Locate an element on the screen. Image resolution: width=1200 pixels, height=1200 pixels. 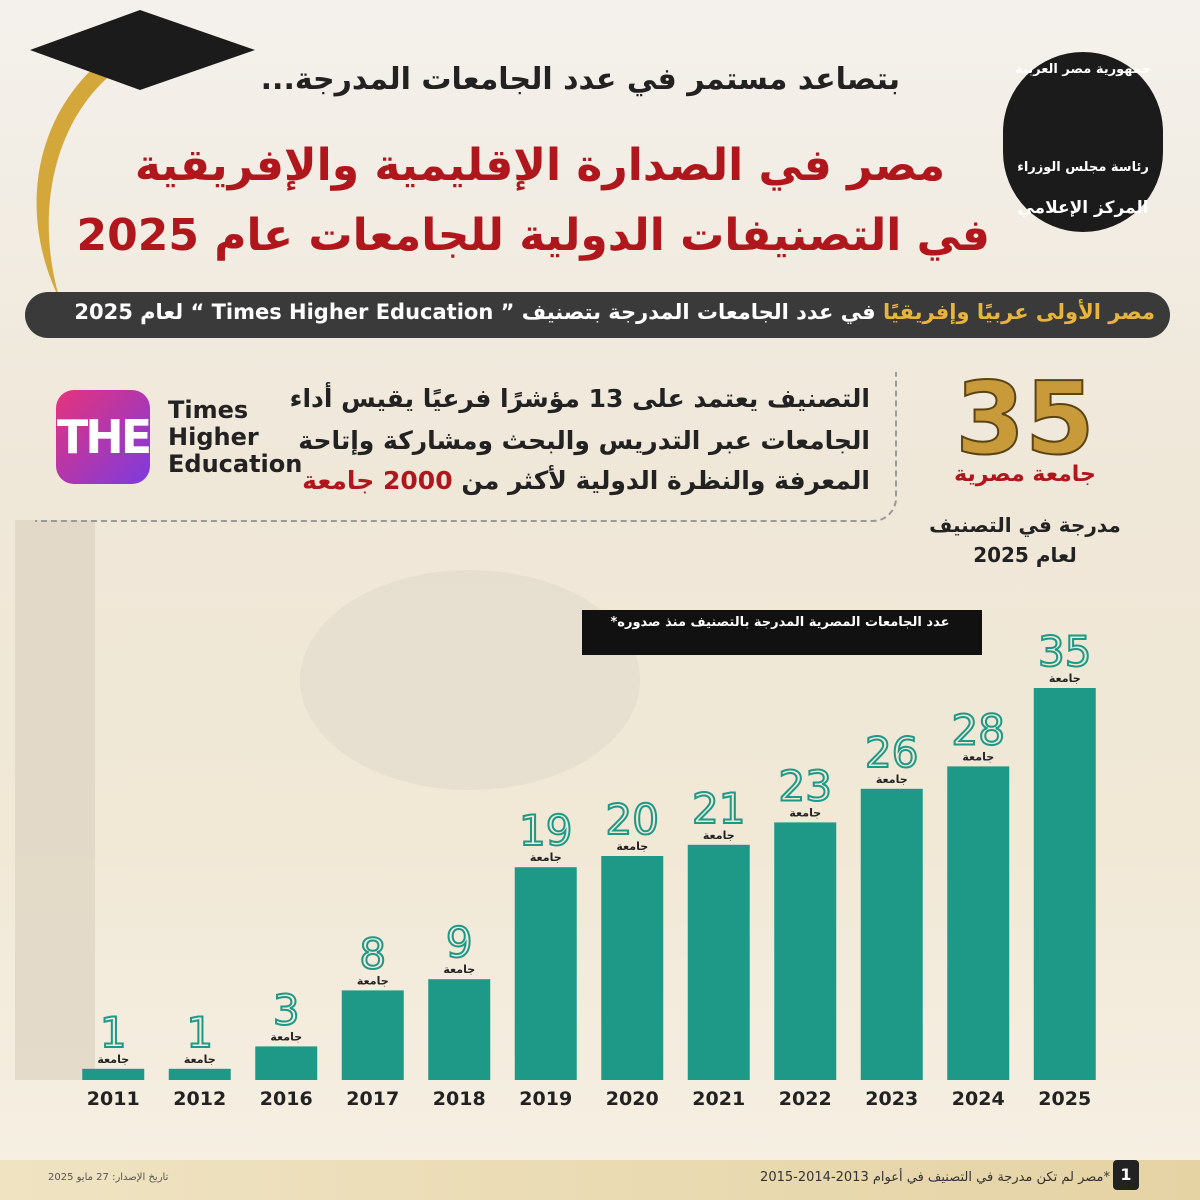
description-highlight: 2000 جامعة is located at coordinates (377, 480).